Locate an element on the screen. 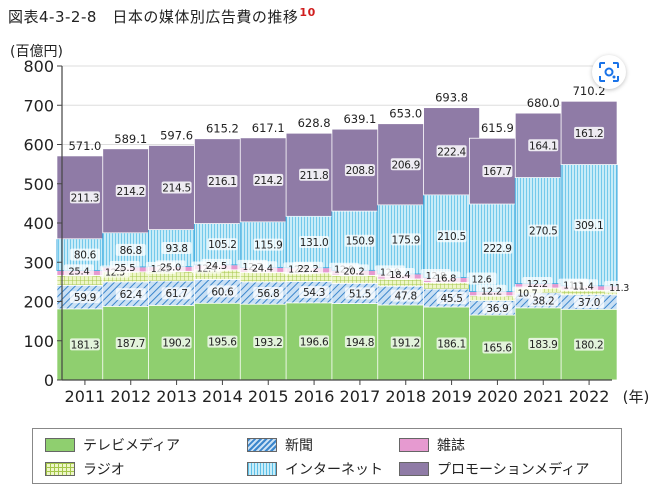 The image size is (666, 492). value-label-tv: 193.2 is located at coordinates (268, 343).